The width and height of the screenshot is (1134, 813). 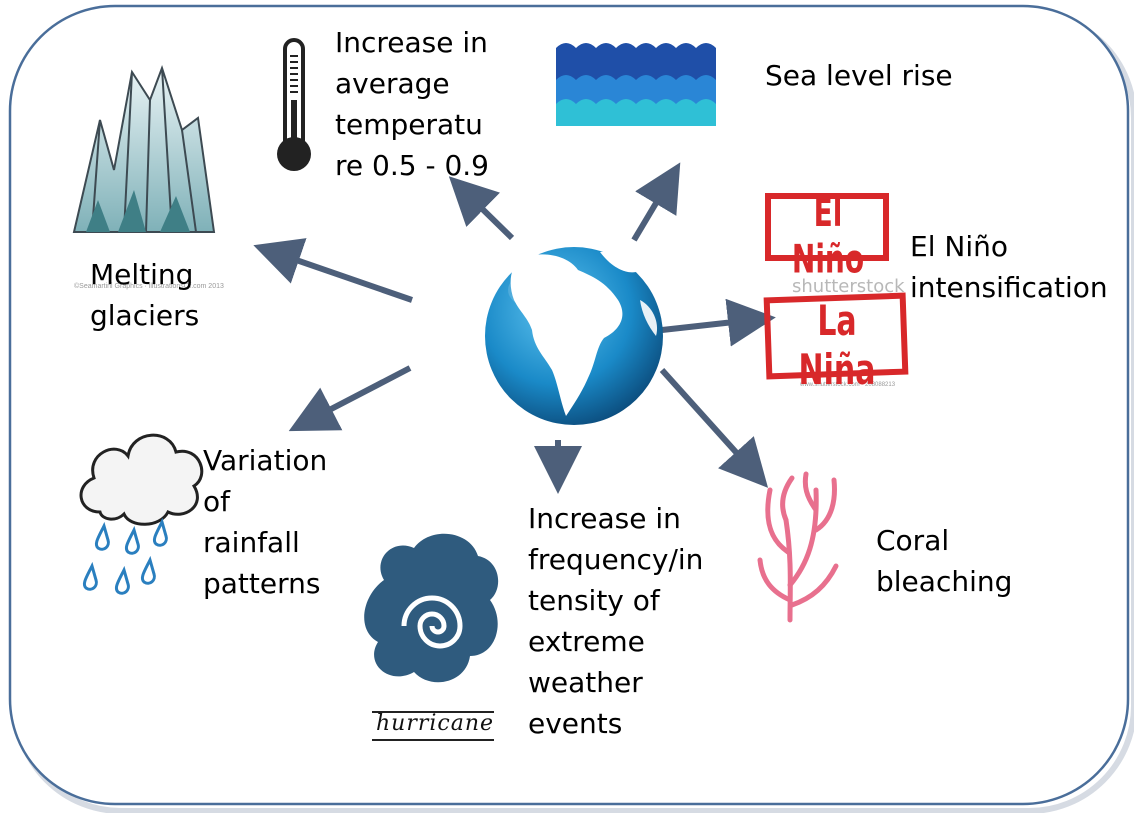 I want to click on label-rainfall-variation: Variation of rainfall patterns, so click(x=265, y=522).